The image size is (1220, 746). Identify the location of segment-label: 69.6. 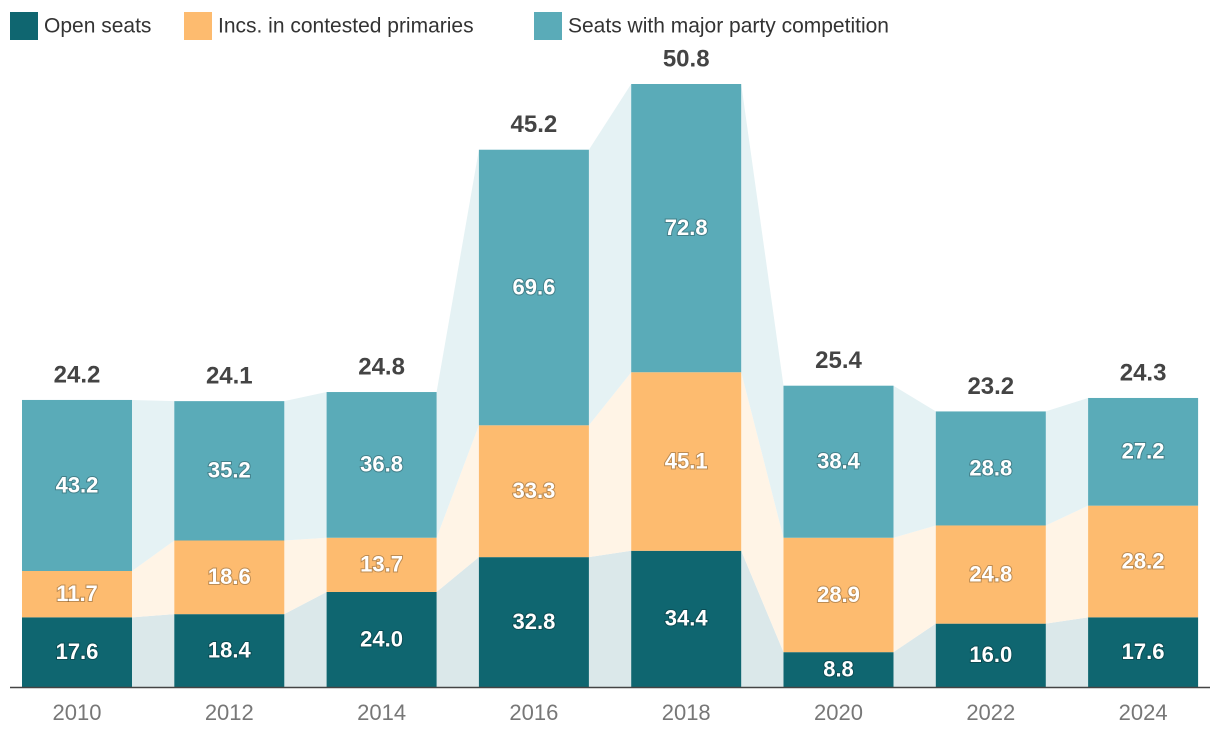
(533, 286).